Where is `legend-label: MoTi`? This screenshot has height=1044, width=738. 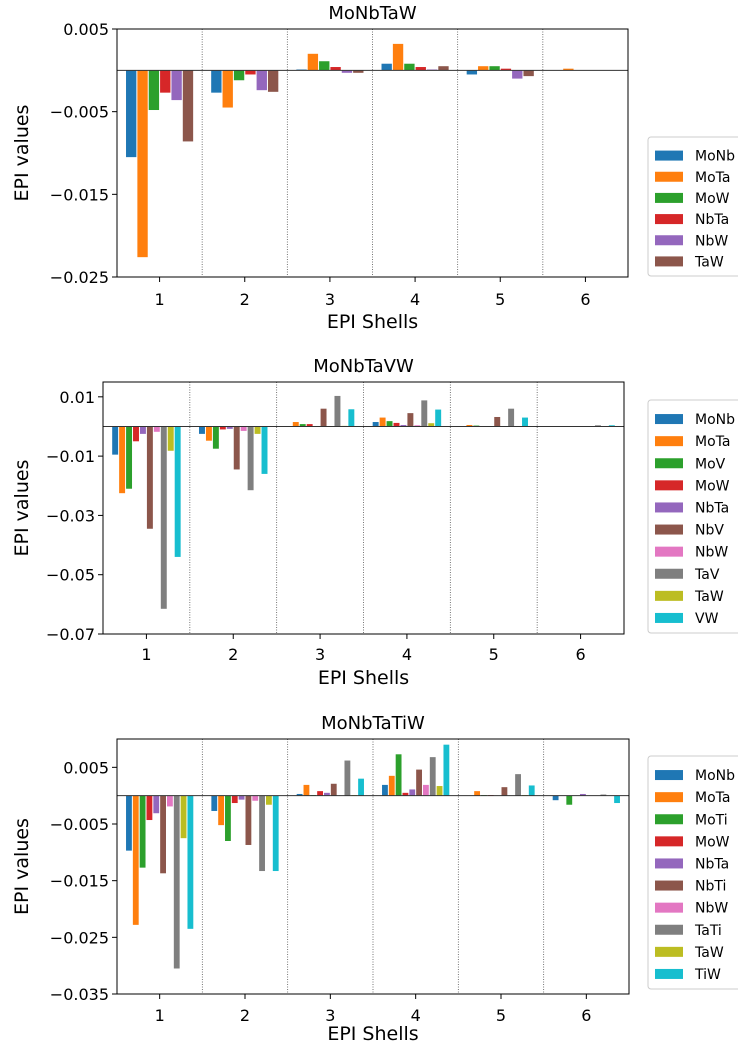
legend-label: MoTi is located at coordinates (711, 820).